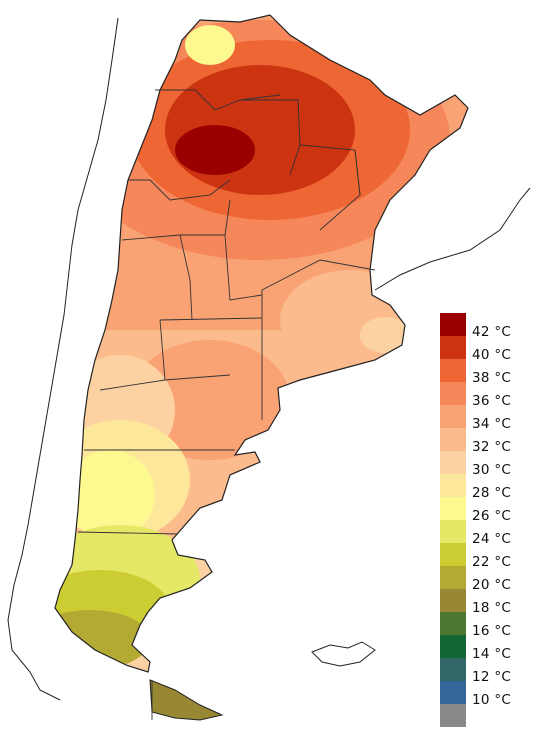  Describe the element at coordinates (492, 355) in the screenshot. I see `legend-label: 40 °C` at that location.